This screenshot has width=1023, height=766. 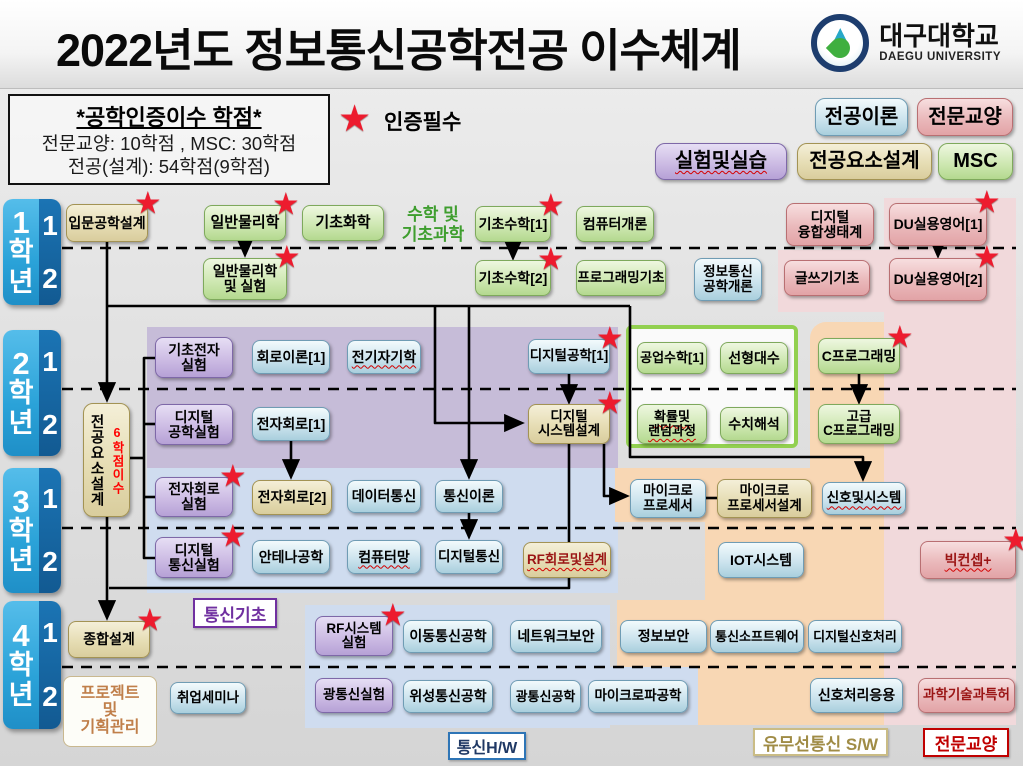 What do you see at coordinates (433, 224) in the screenshot?
I see `math-basic-science-label: 수학 및 기초과학` at bounding box center [433, 224].